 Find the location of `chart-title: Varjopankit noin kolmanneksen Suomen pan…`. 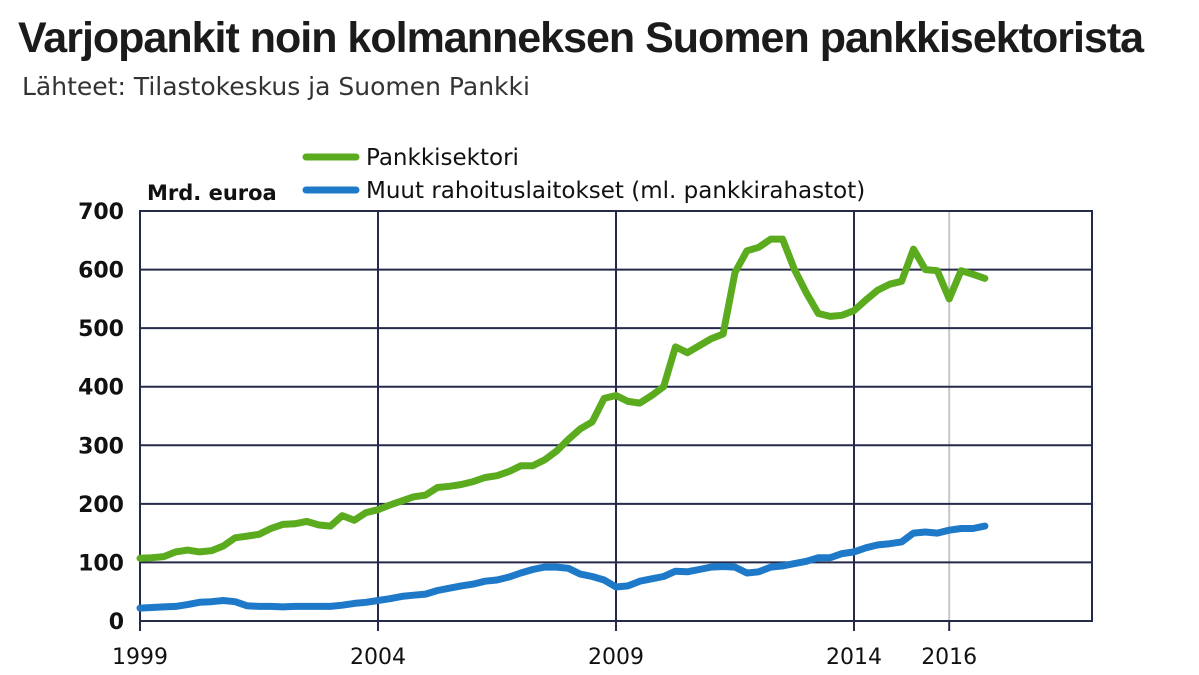

chart-title: Varjopankit noin kolmanneksen Suomen pan… is located at coordinates (581, 38).